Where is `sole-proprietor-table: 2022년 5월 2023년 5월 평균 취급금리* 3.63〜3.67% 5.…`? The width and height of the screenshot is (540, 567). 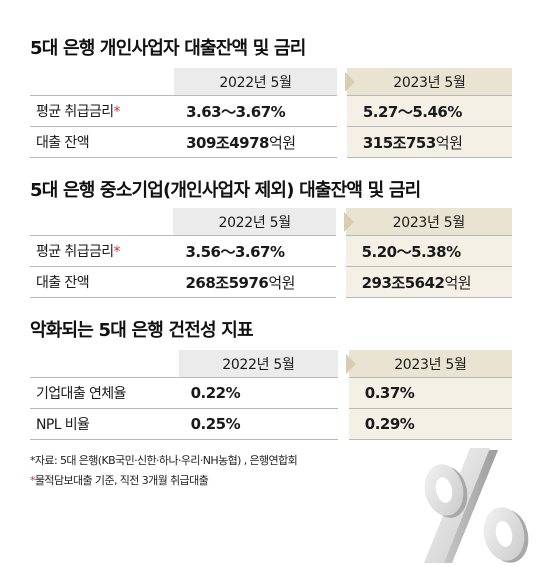
sole-proprietor-table: 2022년 5월 2023년 5월 평균 취급금리* 3.63〜3.67% 5.… is located at coordinates (271, 113).